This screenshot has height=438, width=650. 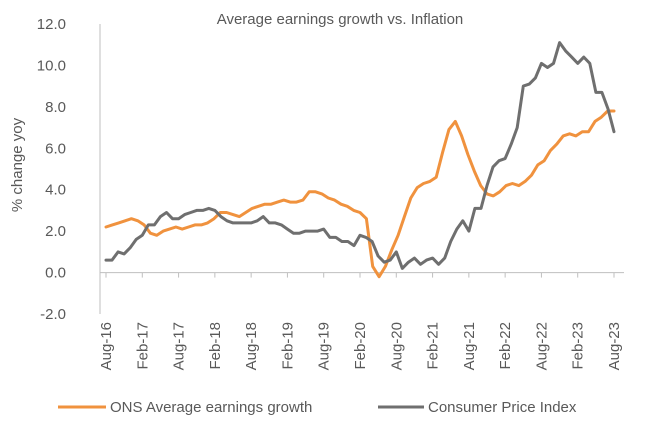 What do you see at coordinates (53, 314) in the screenshot?
I see `y-tick-label: -2.0` at bounding box center [53, 314].